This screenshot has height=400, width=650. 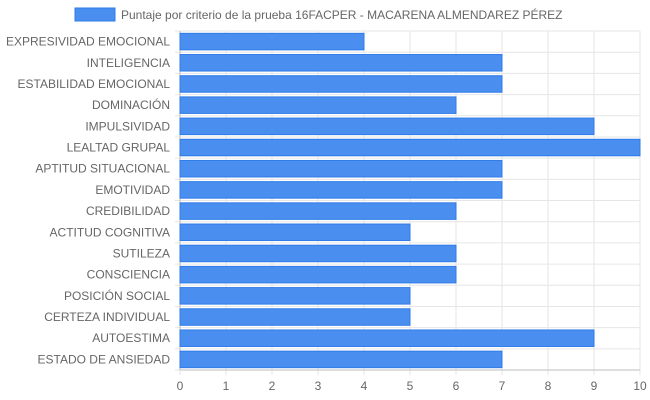 What do you see at coordinates (272, 386) in the screenshot?
I see `x-tick-label: 2` at bounding box center [272, 386].